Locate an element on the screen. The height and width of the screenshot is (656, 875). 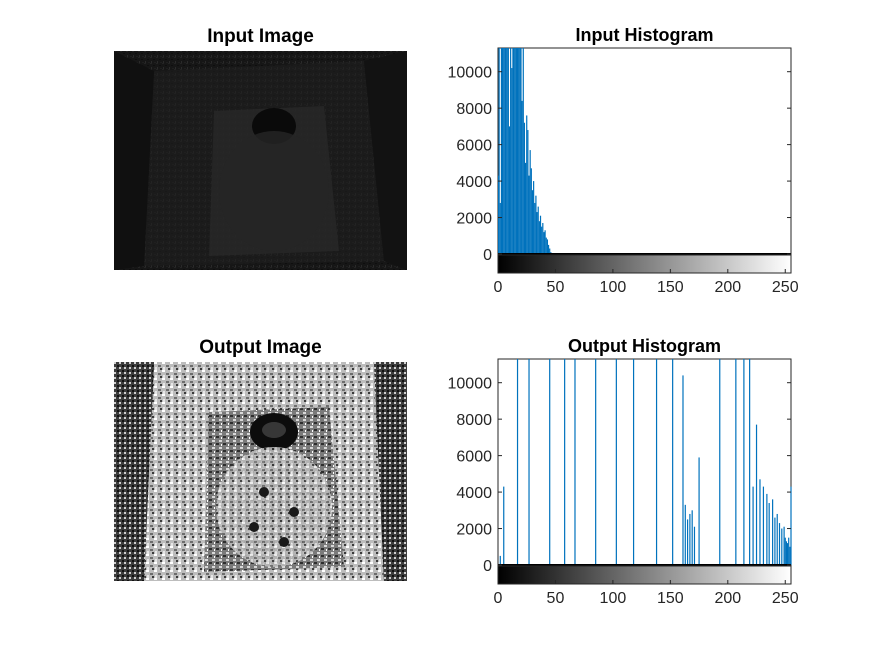
output-image-content is located at coordinates (260, 471).